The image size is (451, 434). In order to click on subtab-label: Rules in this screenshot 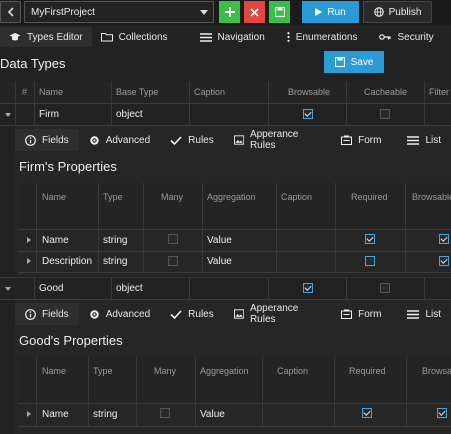, I will do `click(201, 314)`.